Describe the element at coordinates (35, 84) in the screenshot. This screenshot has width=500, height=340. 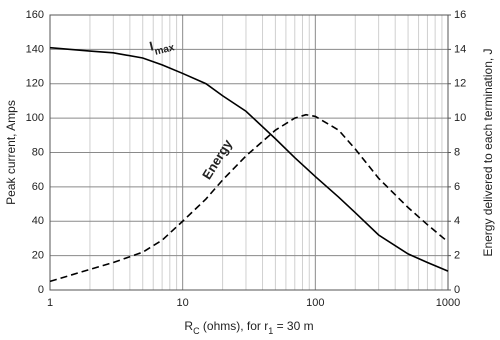
I see `y-tick-label: 120` at that location.